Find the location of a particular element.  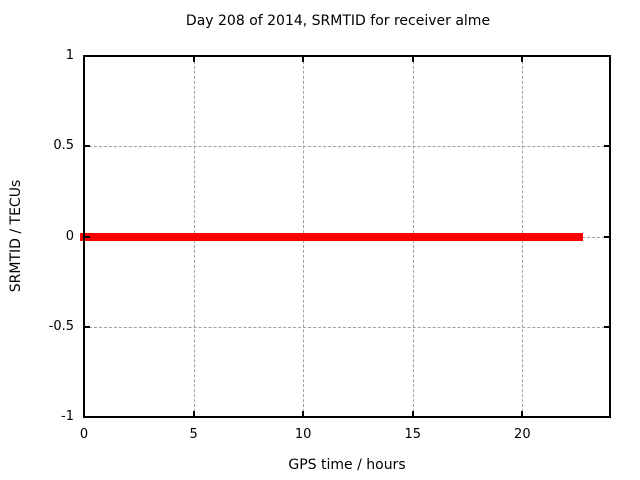

x-axis-label: GPS time / hours is located at coordinates (347, 465).